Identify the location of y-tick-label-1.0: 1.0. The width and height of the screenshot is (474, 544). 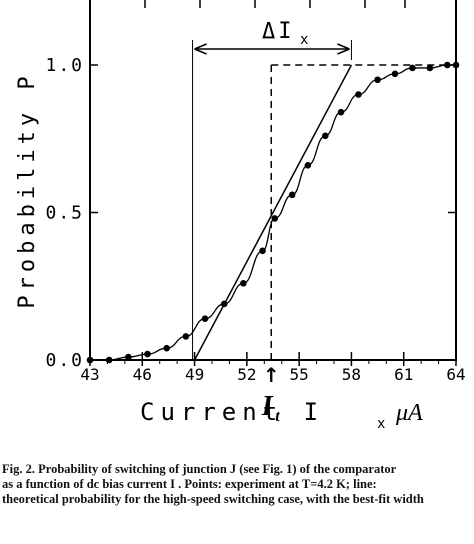
(64, 65).